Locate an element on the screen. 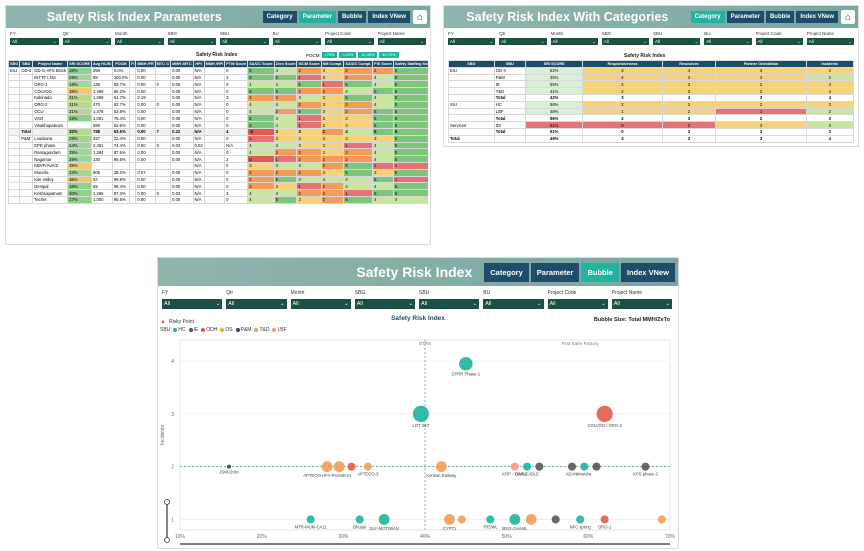 This screenshot has width=864, height=551. column-header: ISCM Score is located at coordinates (309, 64).